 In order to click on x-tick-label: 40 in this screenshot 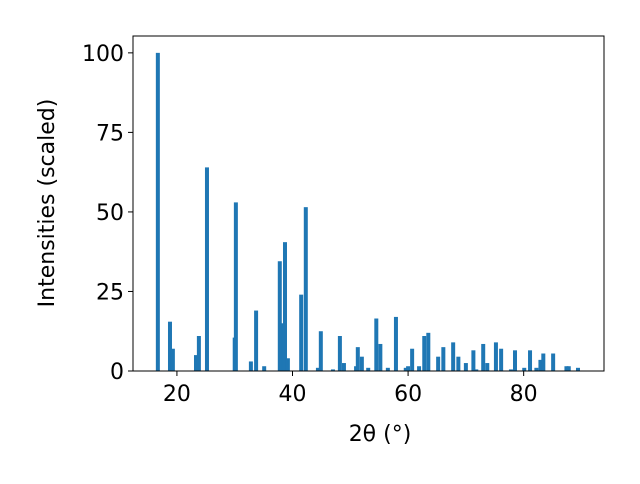, I will do `click(293, 394)`.